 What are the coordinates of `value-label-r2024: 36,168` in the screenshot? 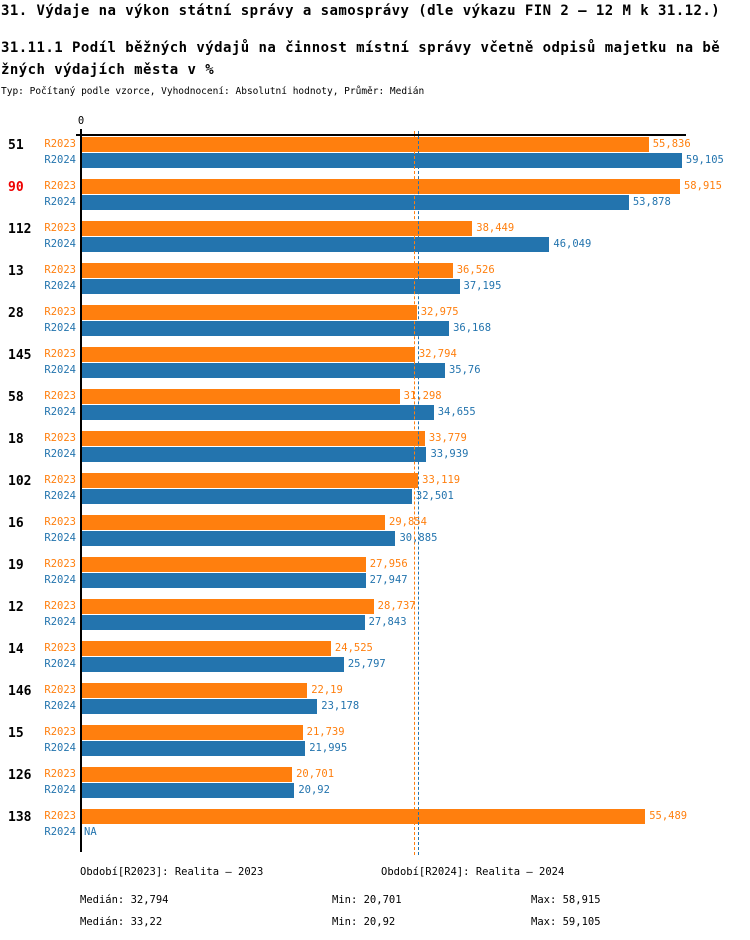 It's located at (472, 328).